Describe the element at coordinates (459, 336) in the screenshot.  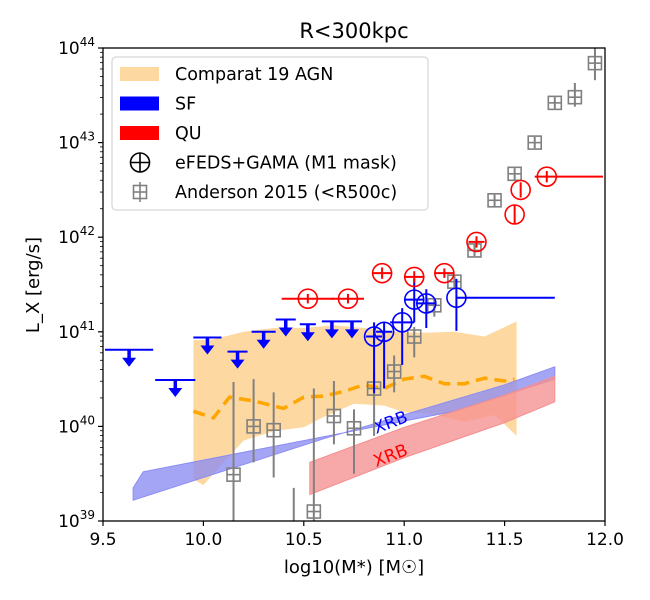
I see `sf-detections-layer` at that location.